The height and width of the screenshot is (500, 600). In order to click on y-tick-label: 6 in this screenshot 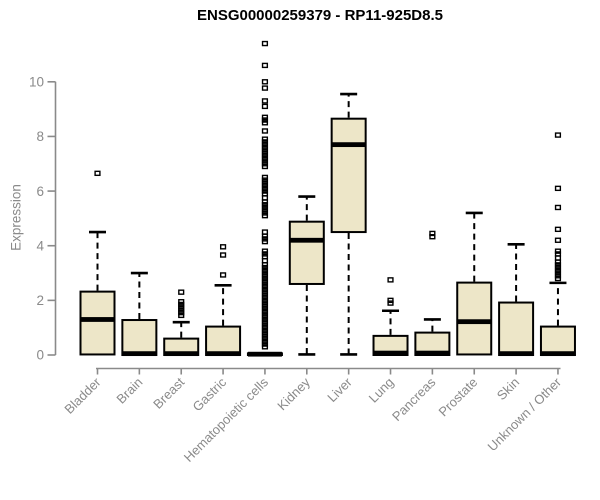, I will do `click(40, 191)`.